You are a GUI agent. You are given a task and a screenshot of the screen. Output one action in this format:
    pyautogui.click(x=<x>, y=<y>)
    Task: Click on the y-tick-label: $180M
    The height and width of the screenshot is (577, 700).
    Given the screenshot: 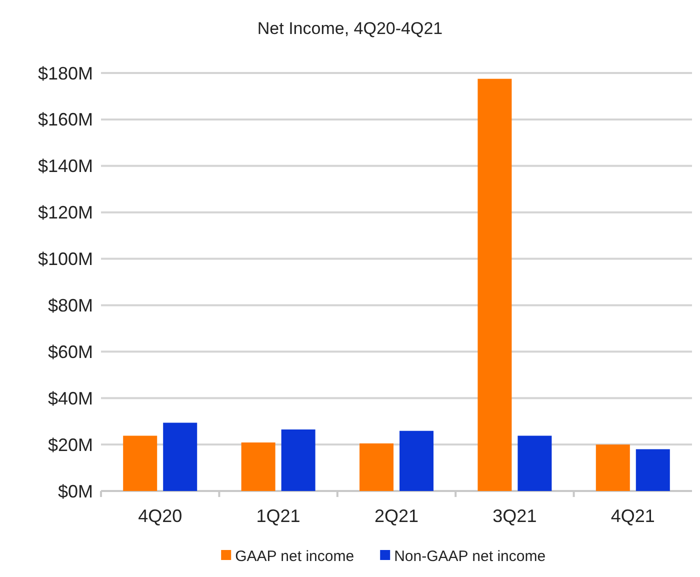 What is the action you would take?
    pyautogui.click(x=65, y=73)
    